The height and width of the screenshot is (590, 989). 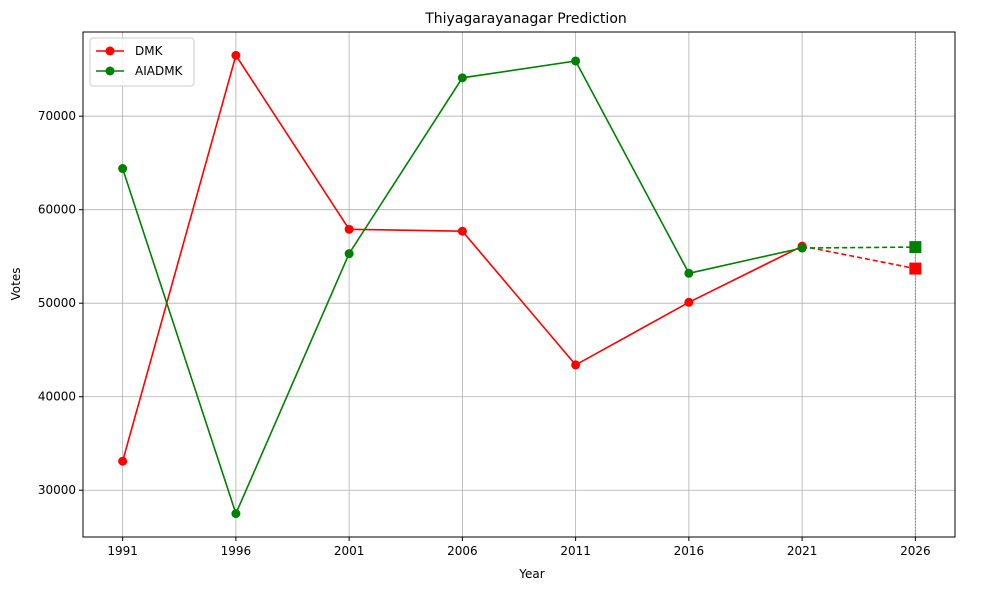 I want to click on legend-label: AIADMK, so click(x=159, y=71).